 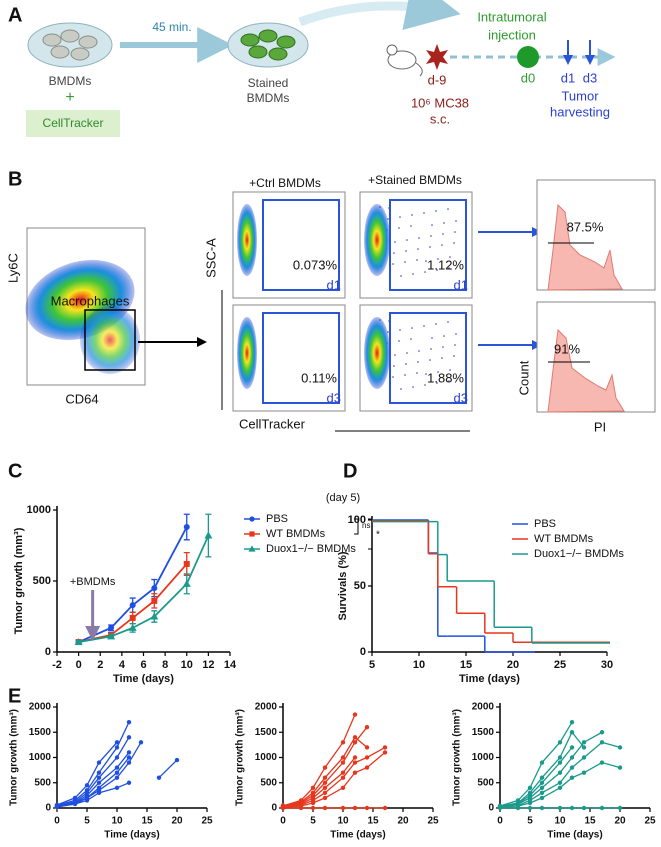 What do you see at coordinates (403, 821) in the screenshot?
I see `x-tick-label: 20` at bounding box center [403, 821].